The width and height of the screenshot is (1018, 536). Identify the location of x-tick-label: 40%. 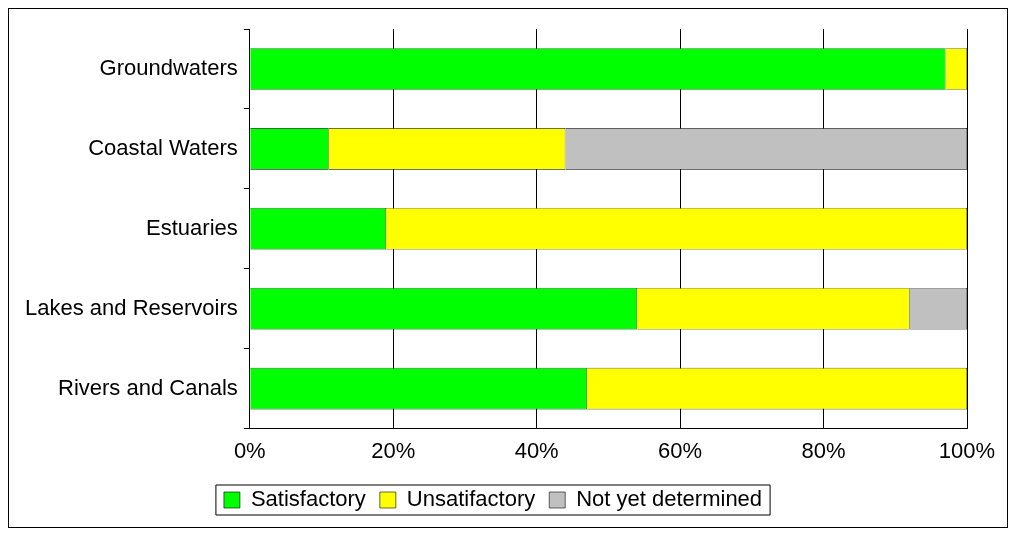
(536, 450).